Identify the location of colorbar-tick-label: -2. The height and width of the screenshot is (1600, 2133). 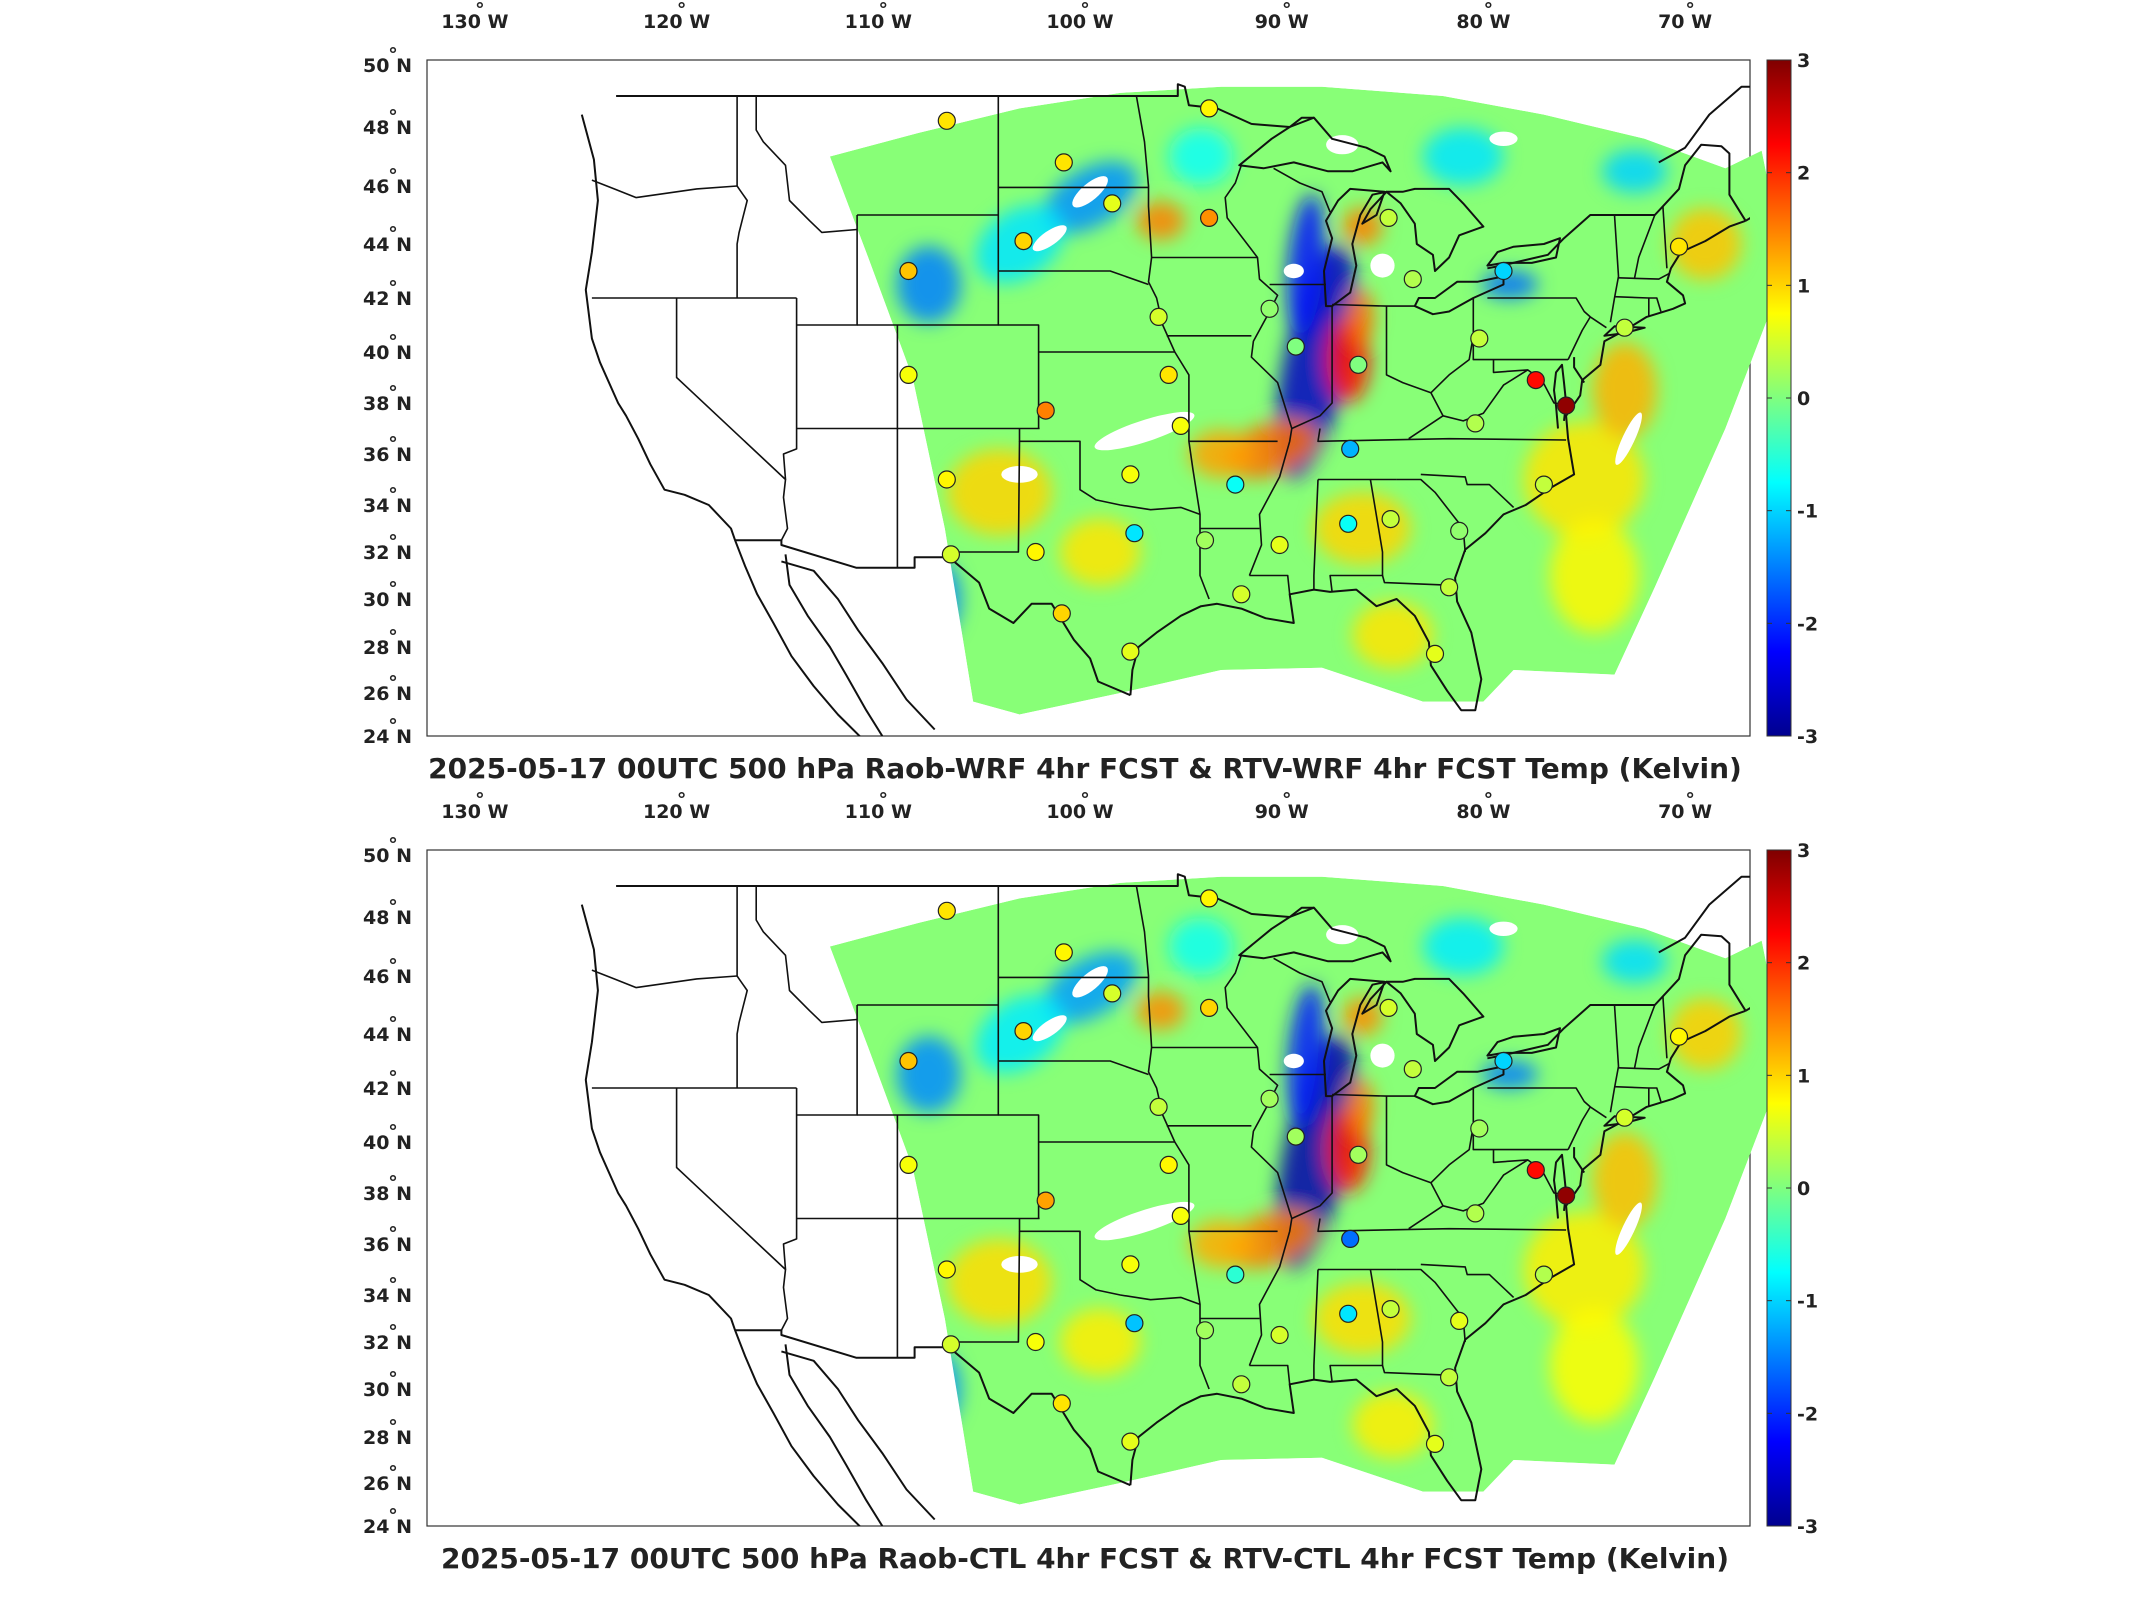
(1807, 624).